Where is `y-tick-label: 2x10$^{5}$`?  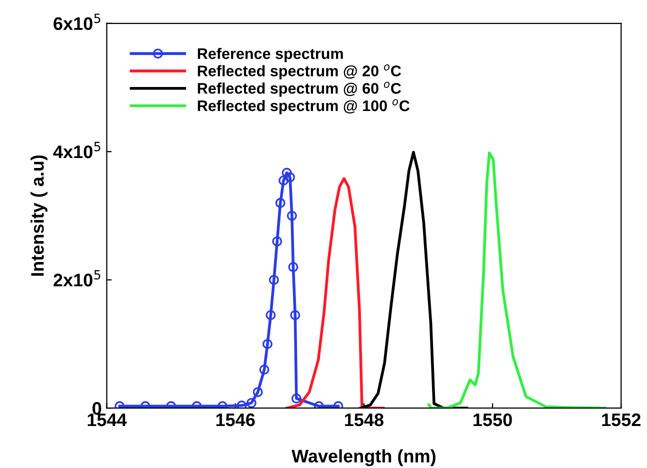
y-tick-label: 2x10$^{5}$ is located at coordinates (77, 278).